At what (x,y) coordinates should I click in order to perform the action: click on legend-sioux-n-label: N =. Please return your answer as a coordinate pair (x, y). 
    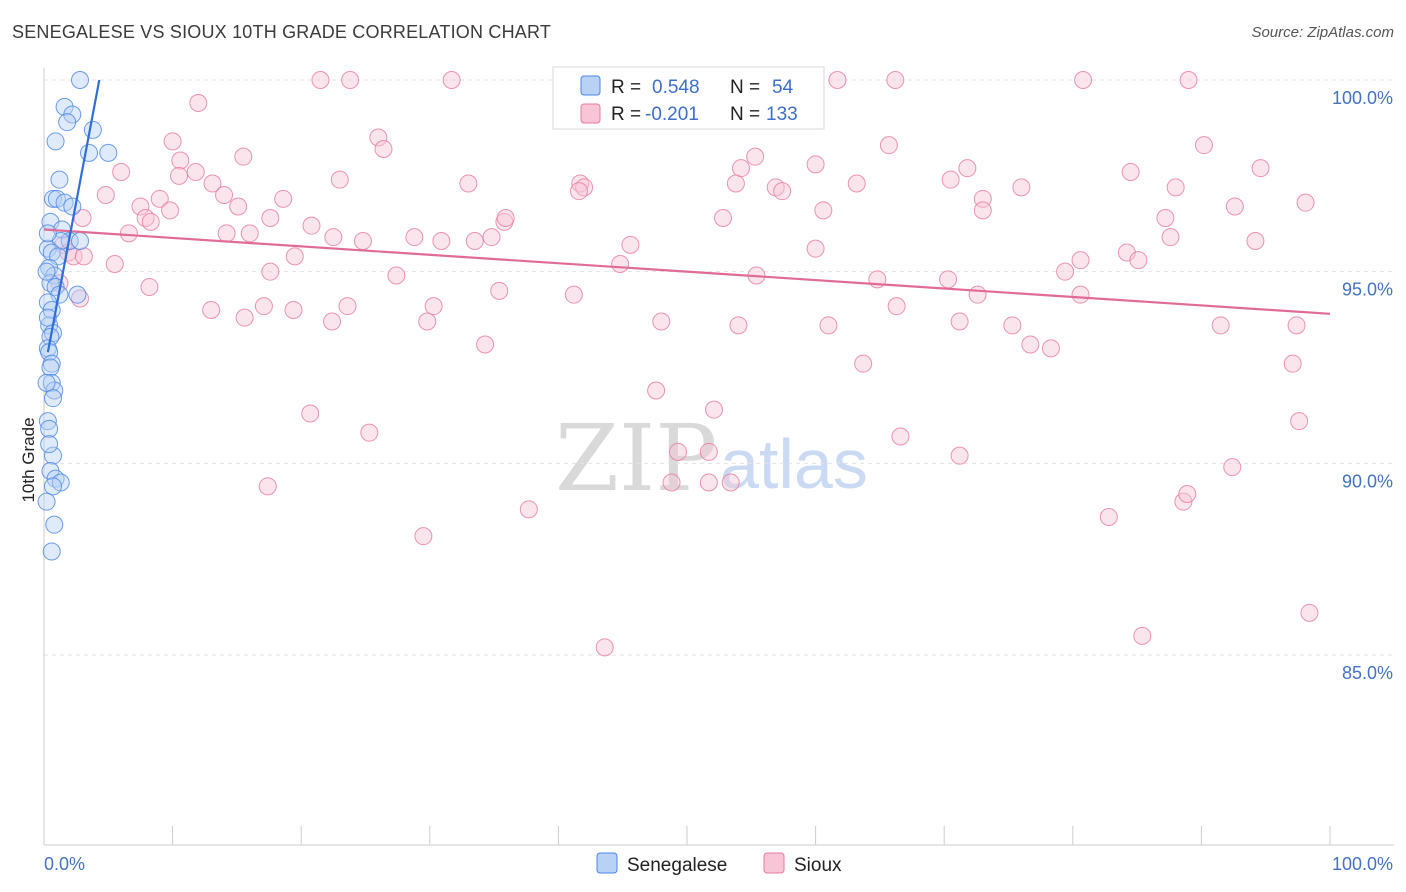
    Looking at the image, I should click on (745, 114).